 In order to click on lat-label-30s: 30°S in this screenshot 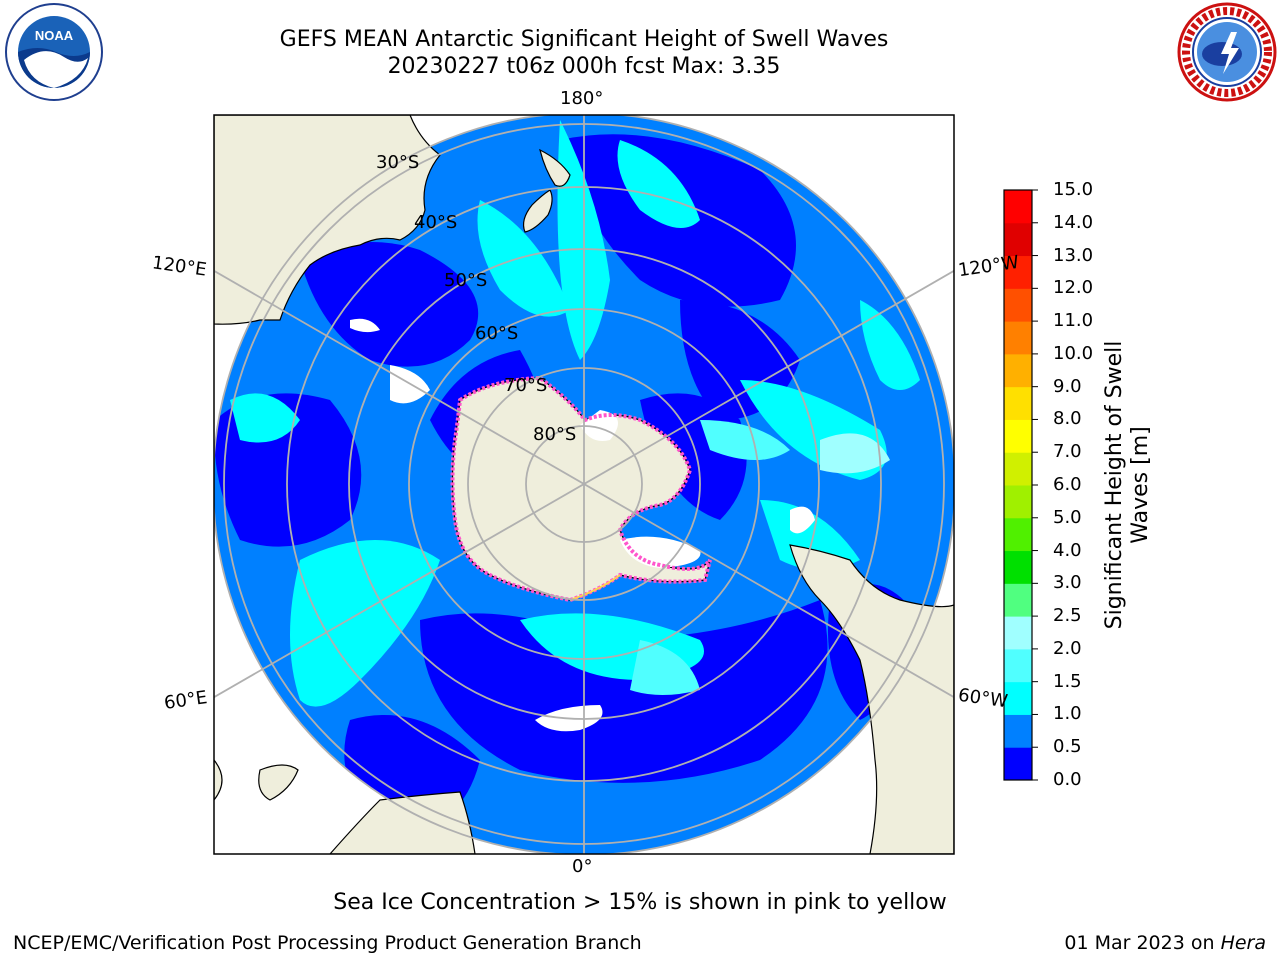, I will do `click(398, 162)`.